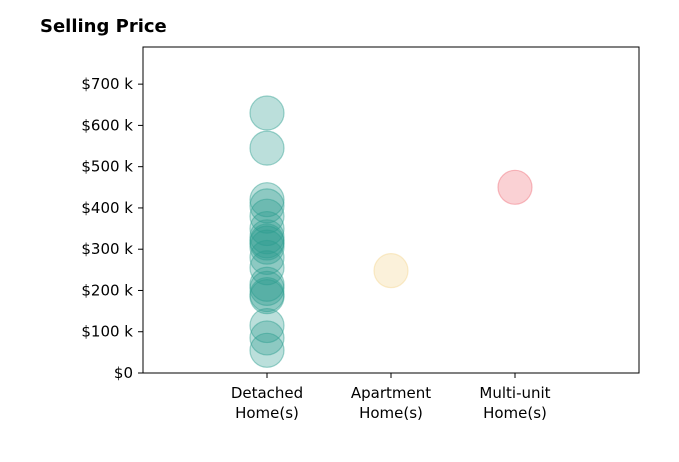 The image size is (679, 462). Describe the element at coordinates (123, 373) in the screenshot. I see `y-tick-label: $0` at that location.